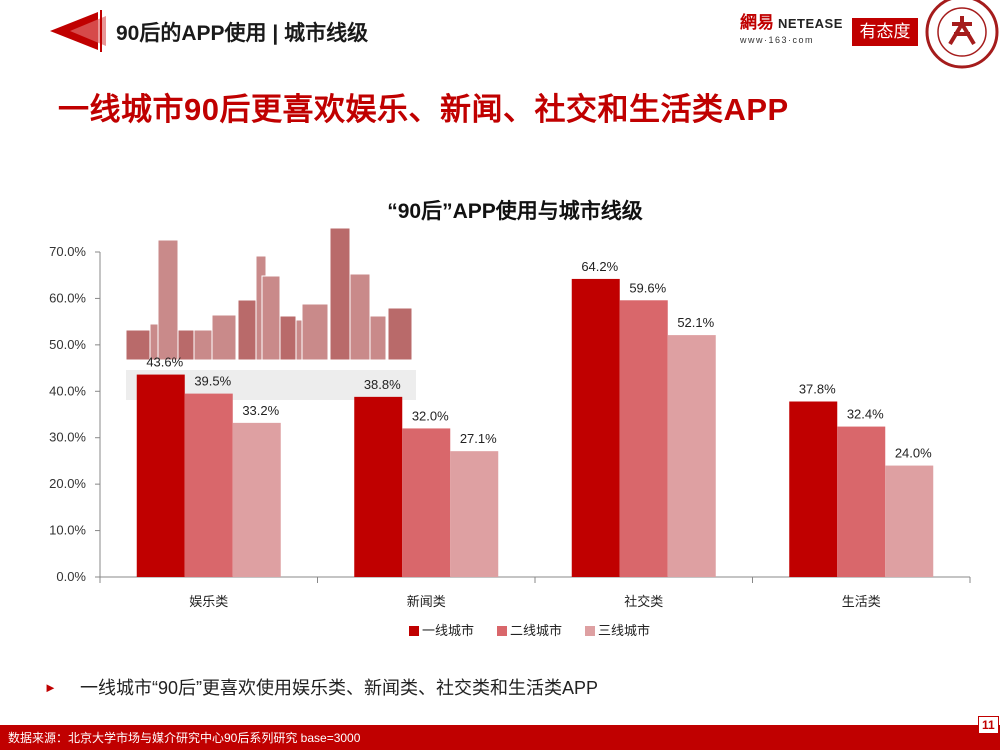 The image size is (1000, 750). I want to click on netease-cn-text: 網易, so click(757, 23).